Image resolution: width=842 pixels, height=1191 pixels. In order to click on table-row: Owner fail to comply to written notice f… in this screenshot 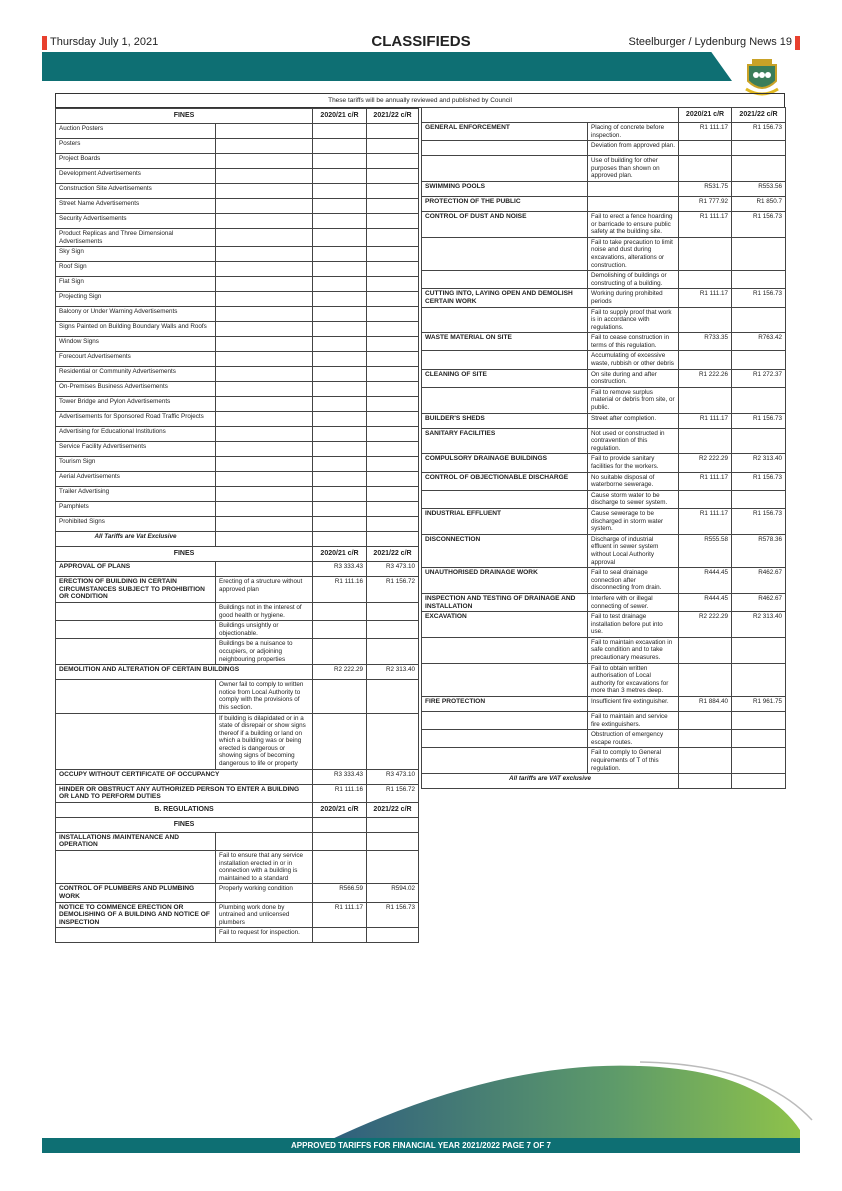, I will do `click(237, 696)`.